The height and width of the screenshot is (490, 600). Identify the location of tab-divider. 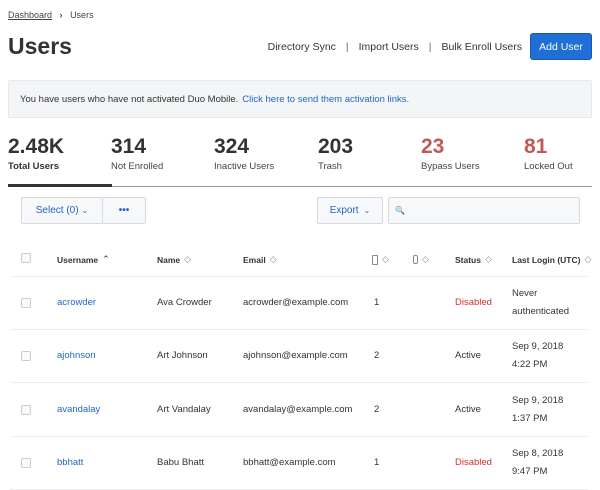
(300, 186).